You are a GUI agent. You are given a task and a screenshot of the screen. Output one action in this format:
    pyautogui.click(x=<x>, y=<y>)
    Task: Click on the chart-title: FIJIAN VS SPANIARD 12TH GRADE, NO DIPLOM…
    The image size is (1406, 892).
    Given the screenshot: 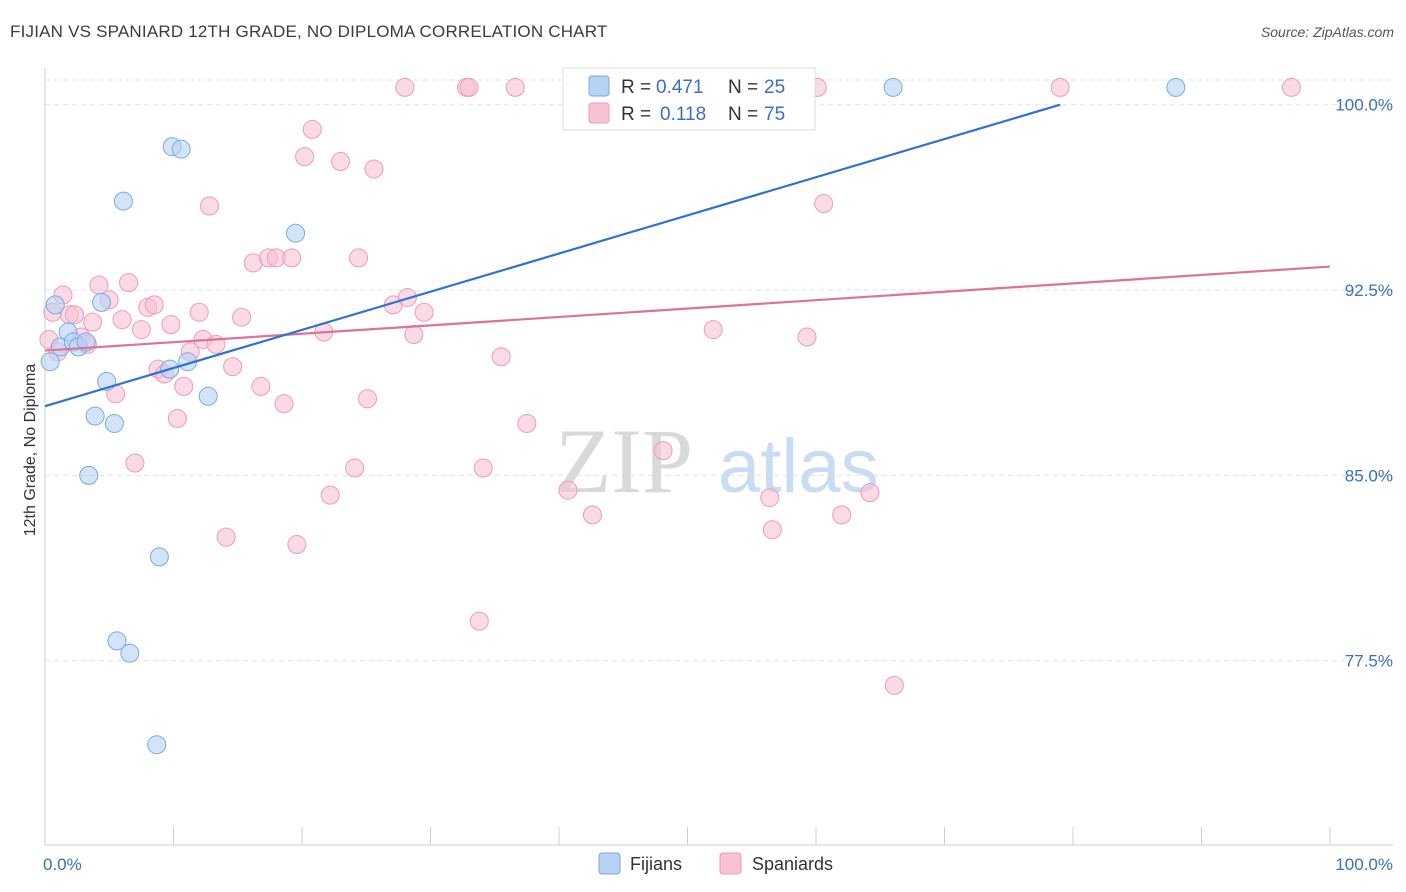 What is the action you would take?
    pyautogui.click(x=309, y=31)
    